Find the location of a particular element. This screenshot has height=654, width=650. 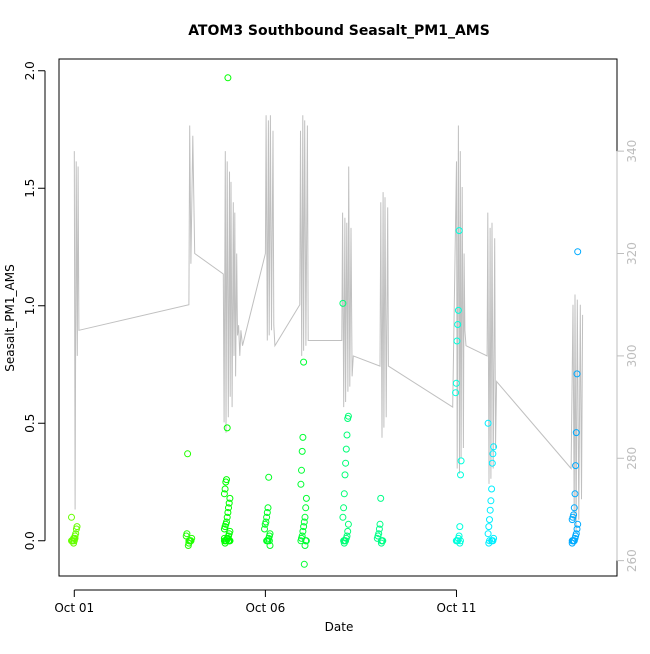

y2-tick-label: 280 is located at coordinates (632, 458).